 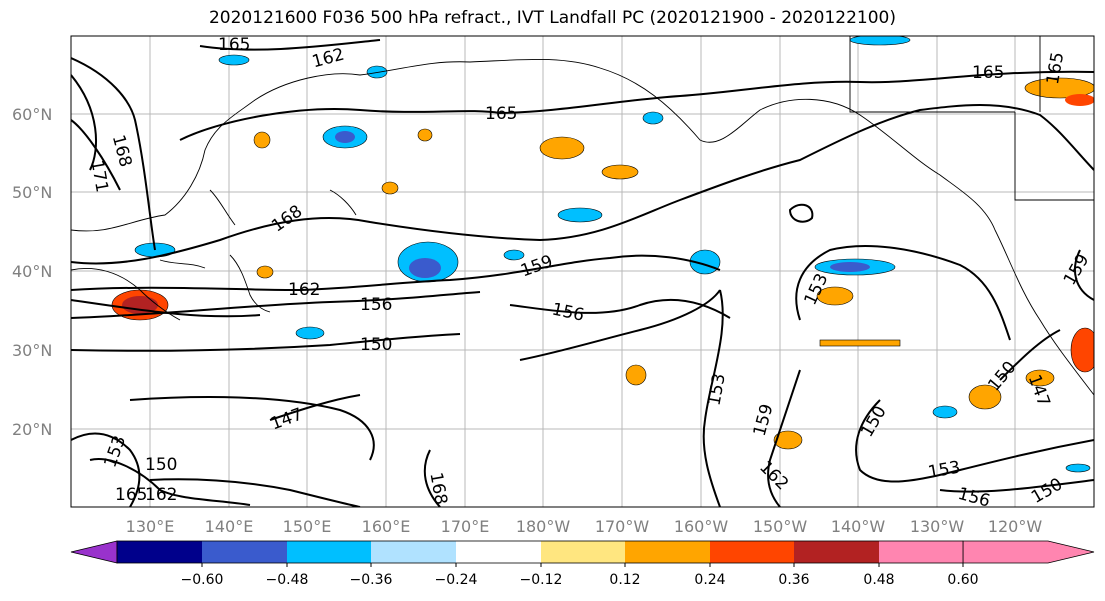 What do you see at coordinates (386, 526) in the screenshot?
I see `lon-label: 160°E` at bounding box center [386, 526].